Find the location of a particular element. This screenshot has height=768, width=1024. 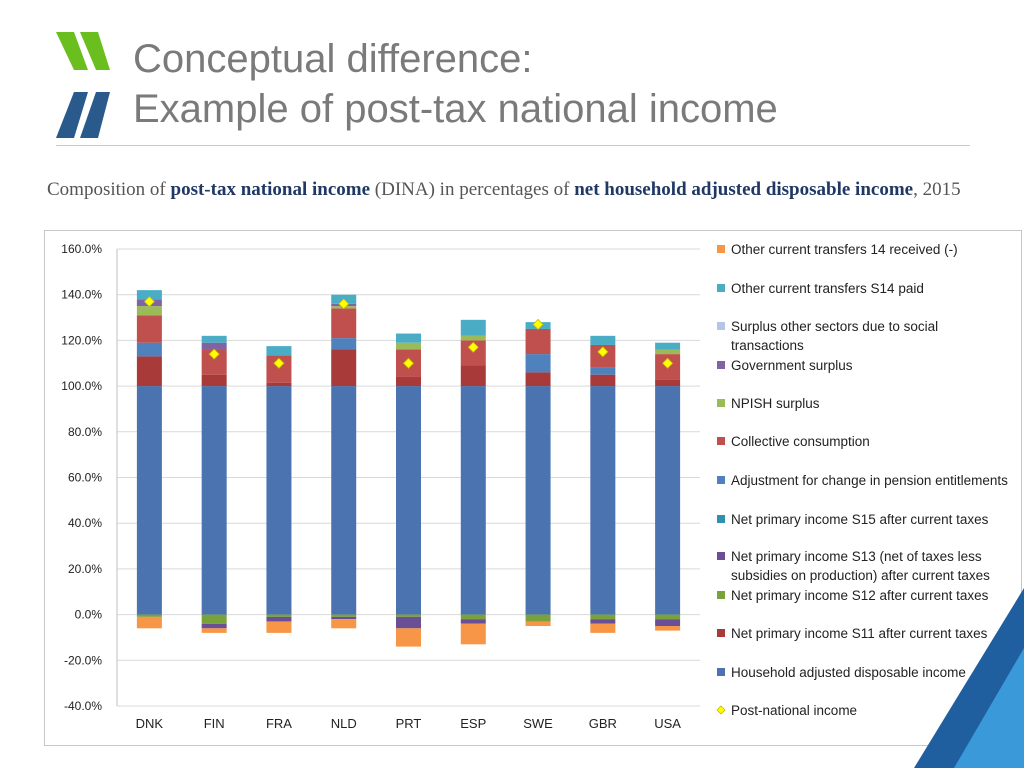

y-tick-label: 100.0% is located at coordinates (81, 386).